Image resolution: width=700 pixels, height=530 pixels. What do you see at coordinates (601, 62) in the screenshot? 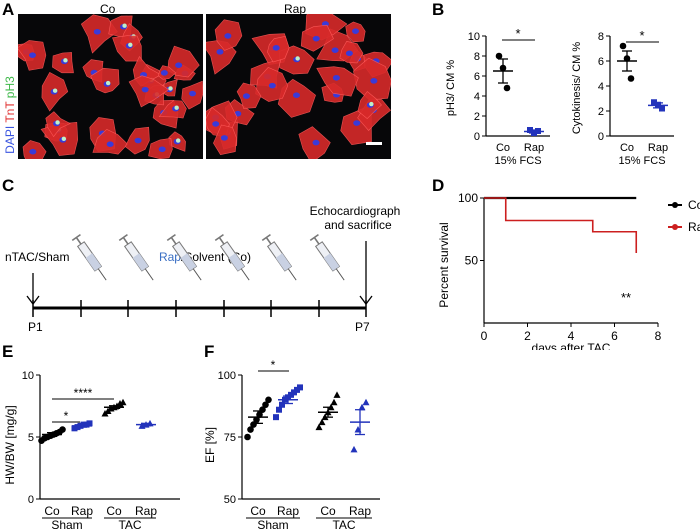
I see `b-right-ytick-label: 6` at bounding box center [601, 62].